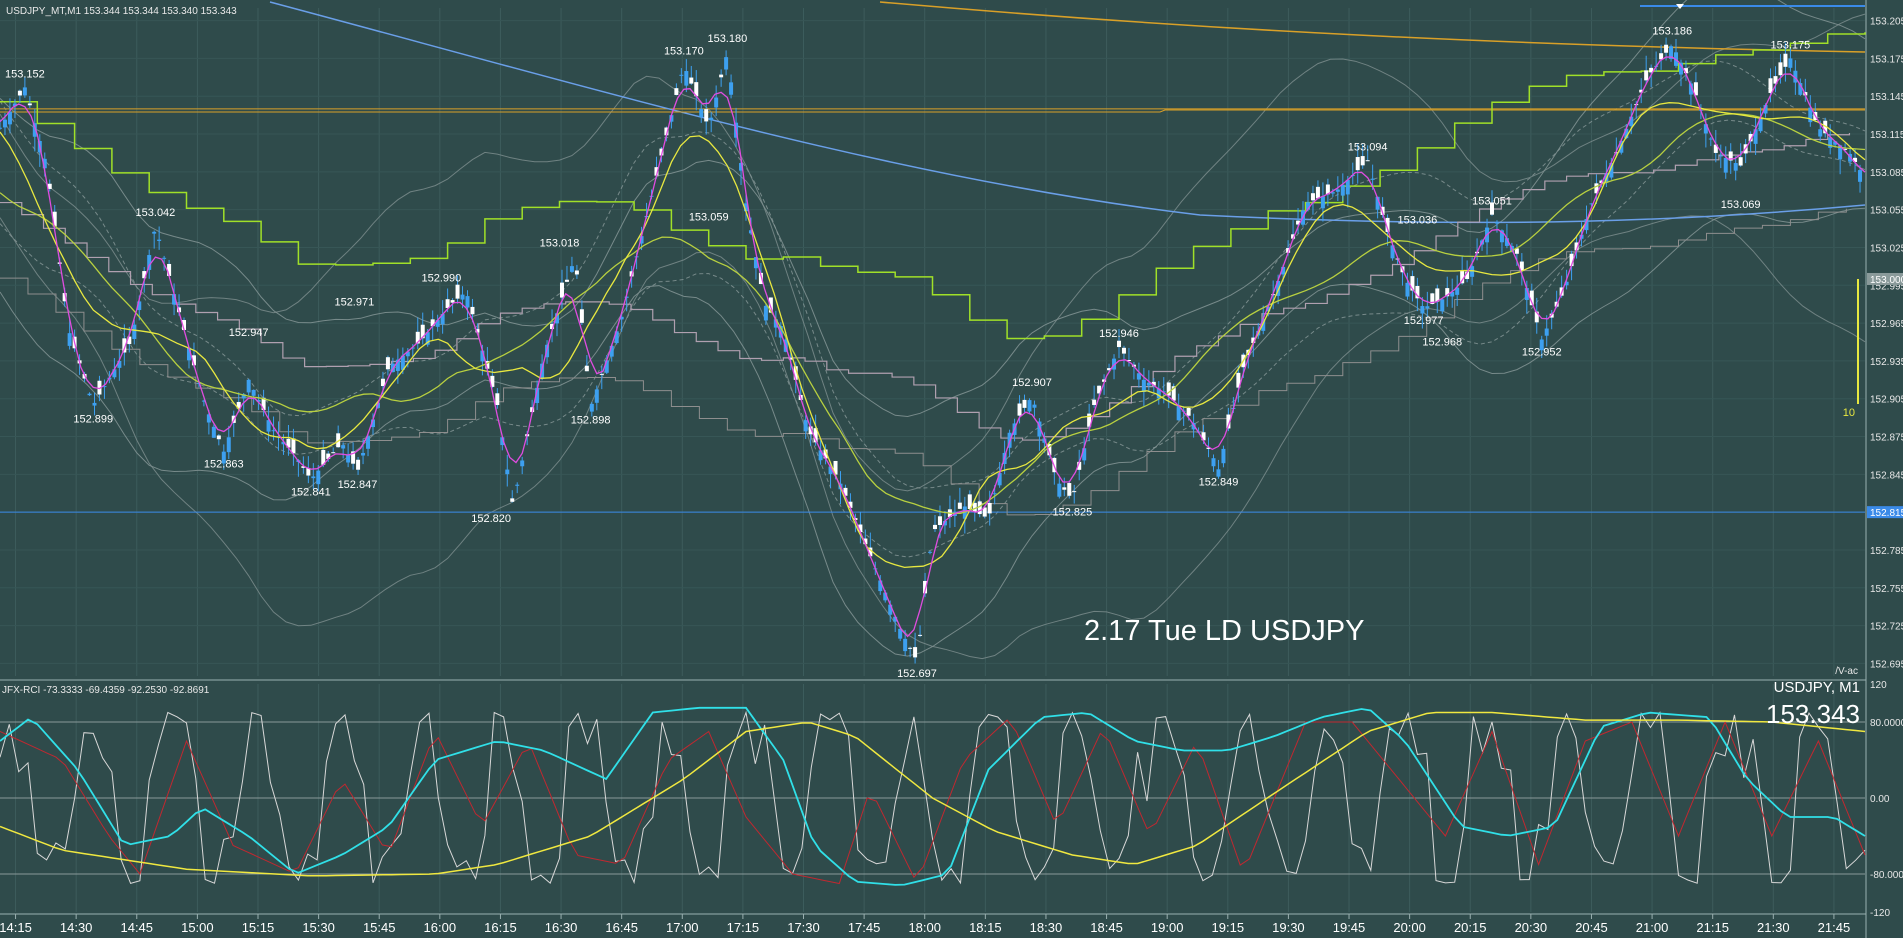  Describe the element at coordinates (1885, 512) in the screenshot. I see `level-price-tag` at that location.